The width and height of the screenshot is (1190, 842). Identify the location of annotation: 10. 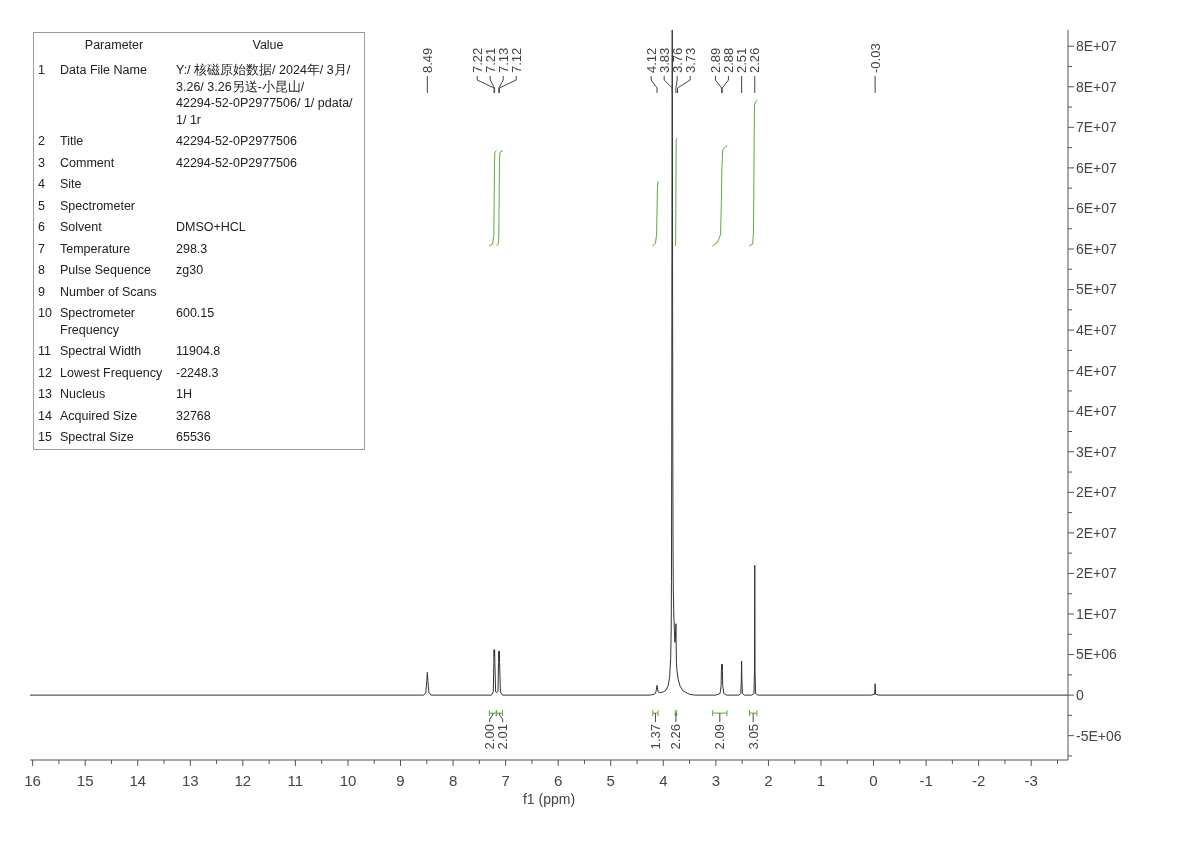
(45, 313).